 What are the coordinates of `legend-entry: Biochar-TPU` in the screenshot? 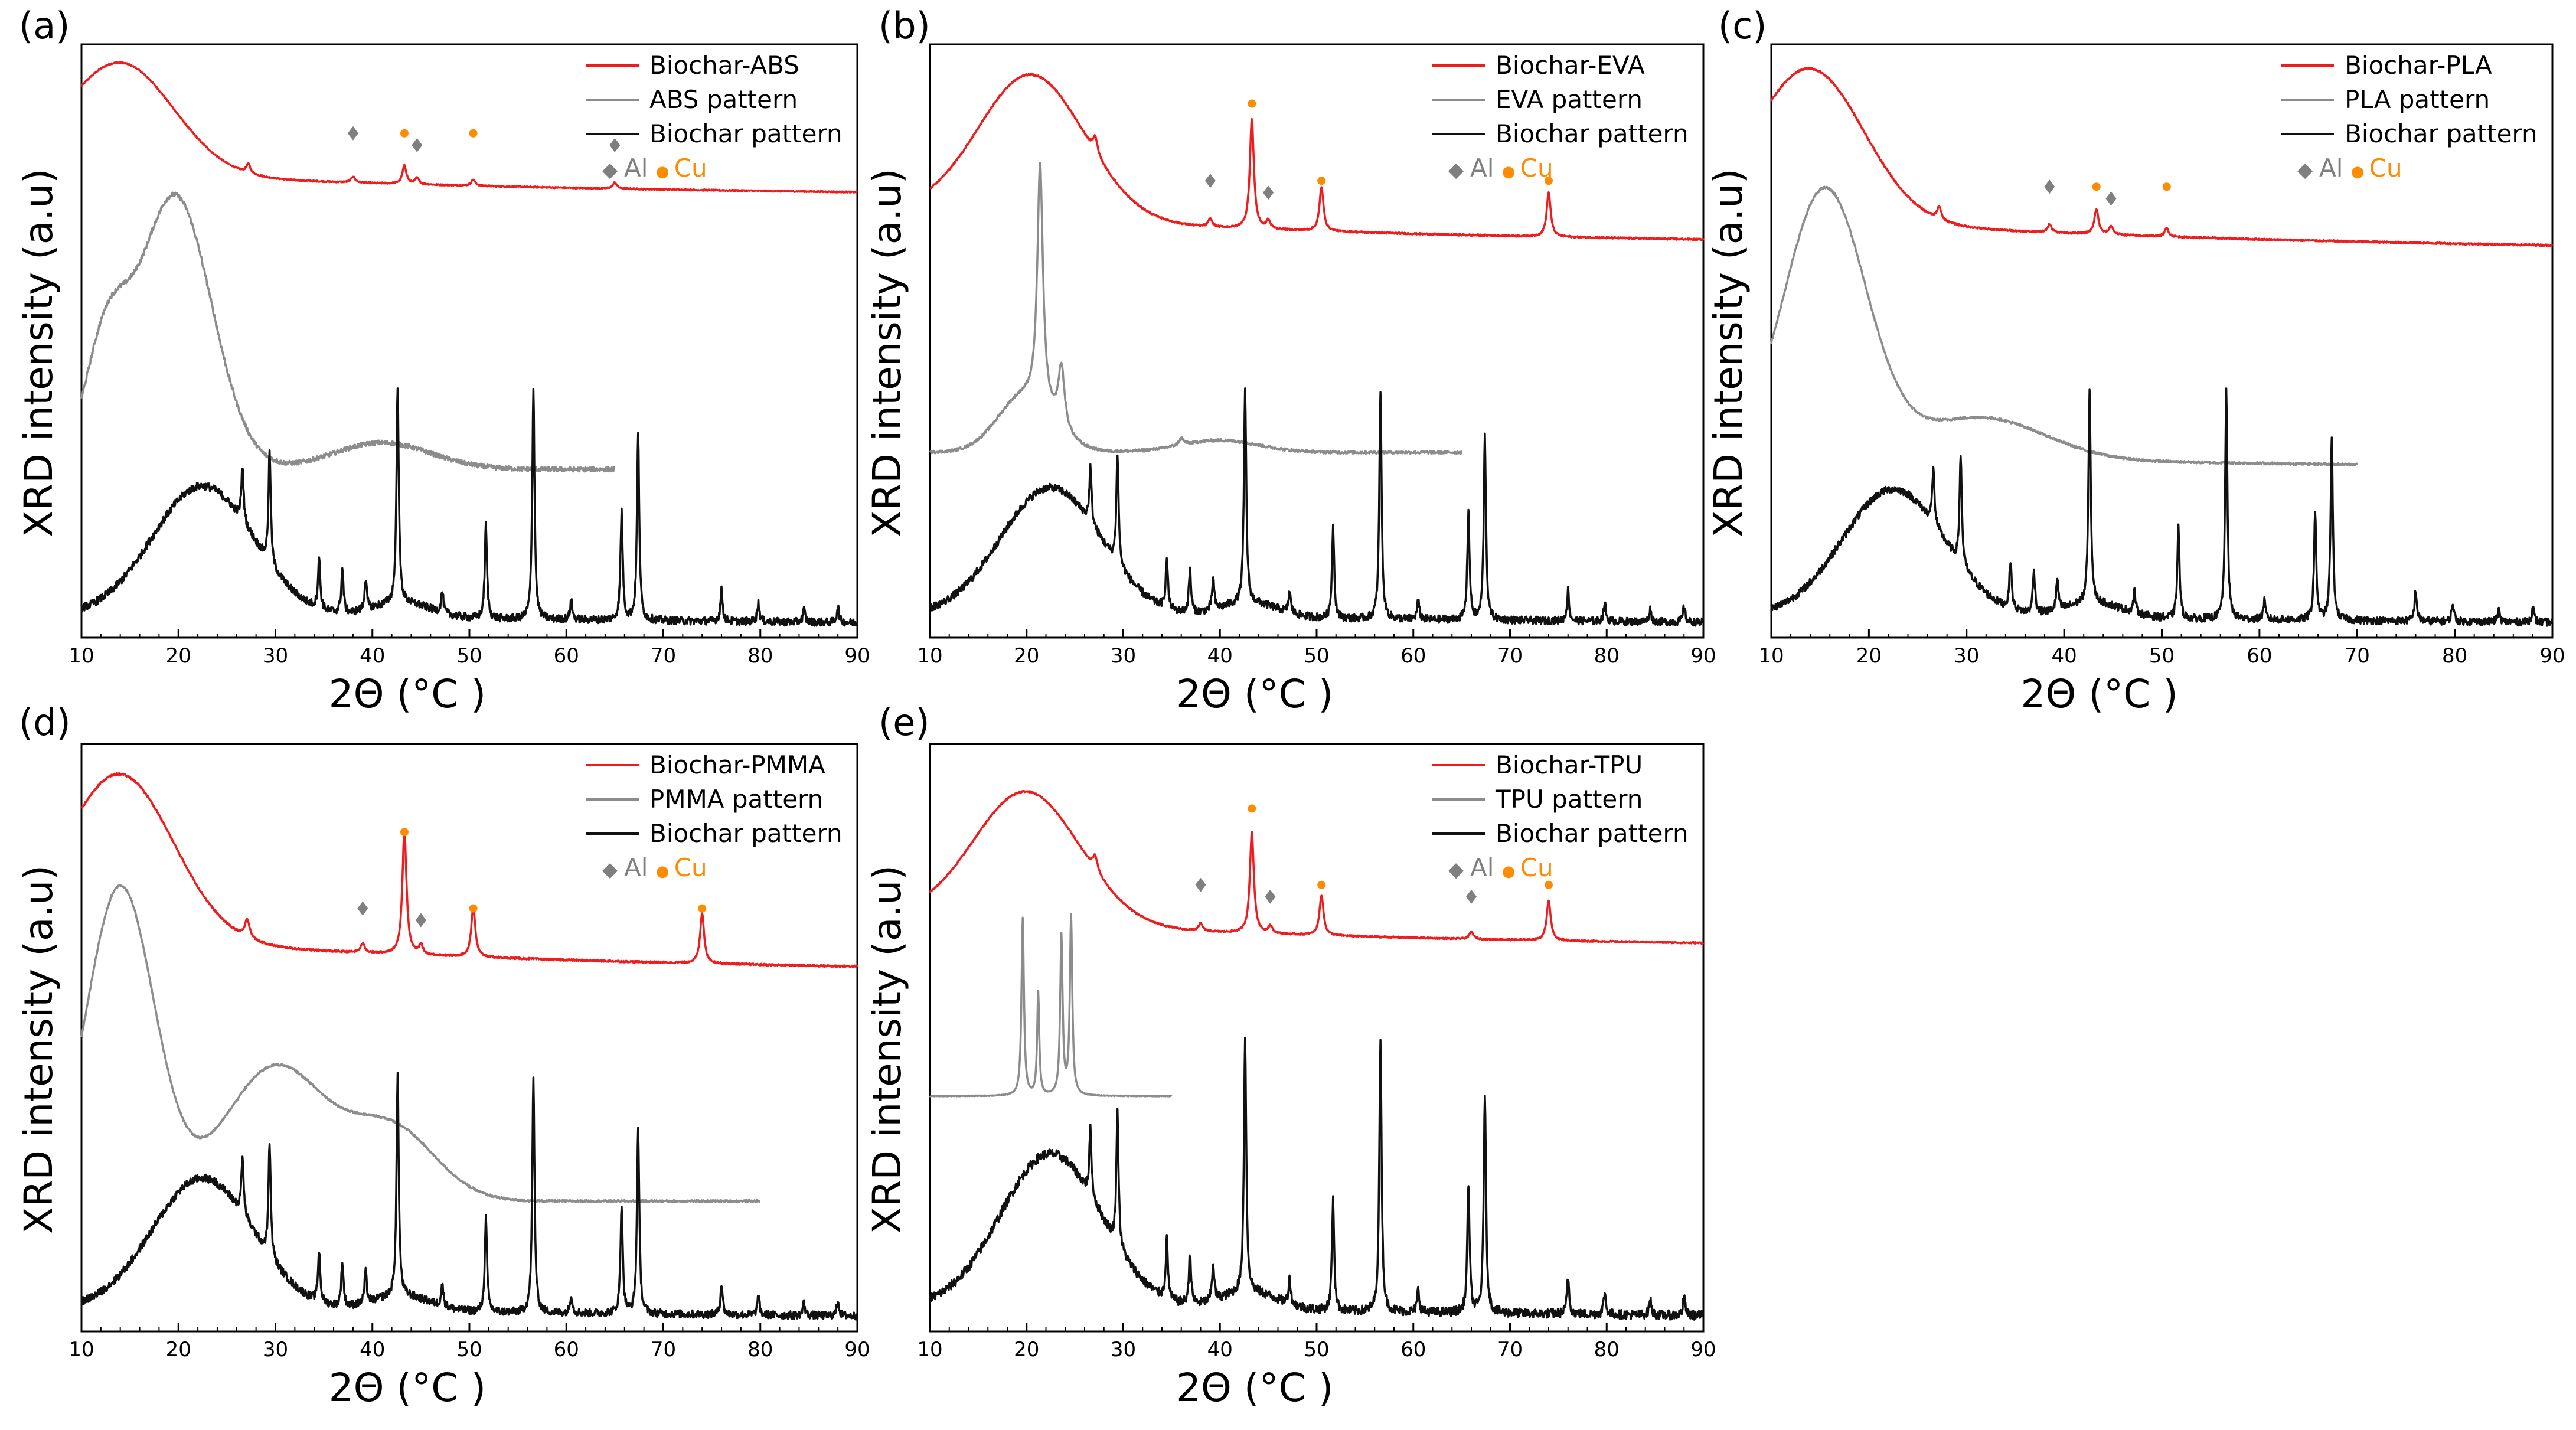 It's located at (1569, 764).